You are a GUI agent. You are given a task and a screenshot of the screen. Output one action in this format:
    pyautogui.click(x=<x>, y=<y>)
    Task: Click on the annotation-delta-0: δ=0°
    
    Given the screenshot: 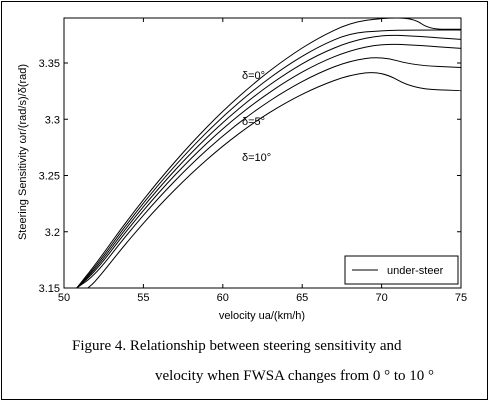 What is the action you would take?
    pyautogui.click(x=253, y=76)
    